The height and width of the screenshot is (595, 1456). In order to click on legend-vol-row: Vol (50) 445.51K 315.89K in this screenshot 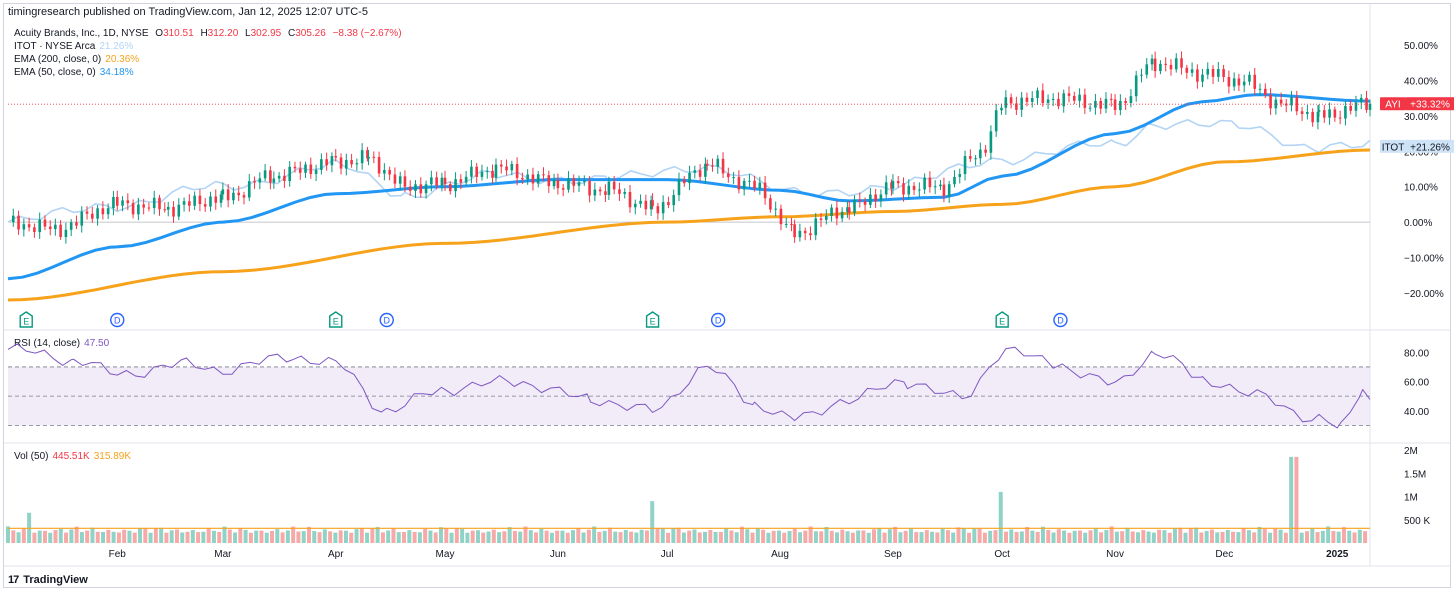, I will do `click(72, 456)`.